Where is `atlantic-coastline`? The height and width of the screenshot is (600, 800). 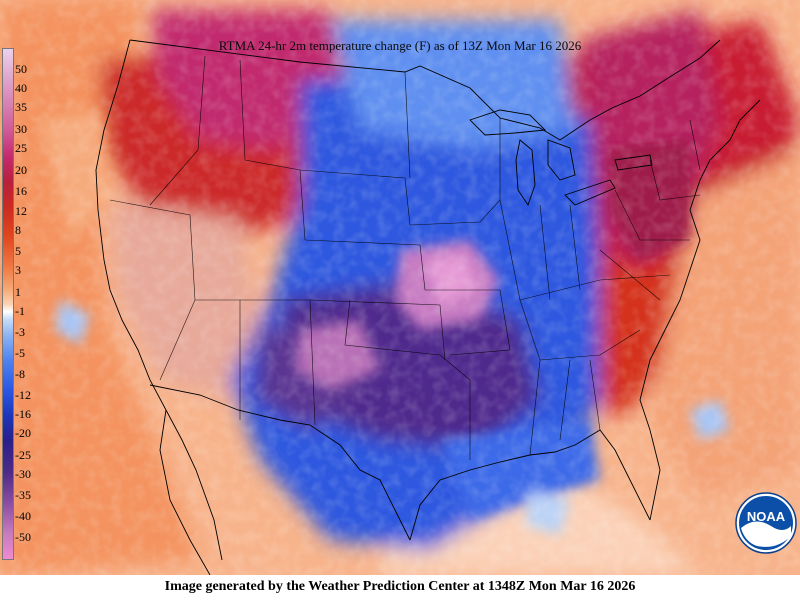
atlantic-coastline is located at coordinates (700, 310).